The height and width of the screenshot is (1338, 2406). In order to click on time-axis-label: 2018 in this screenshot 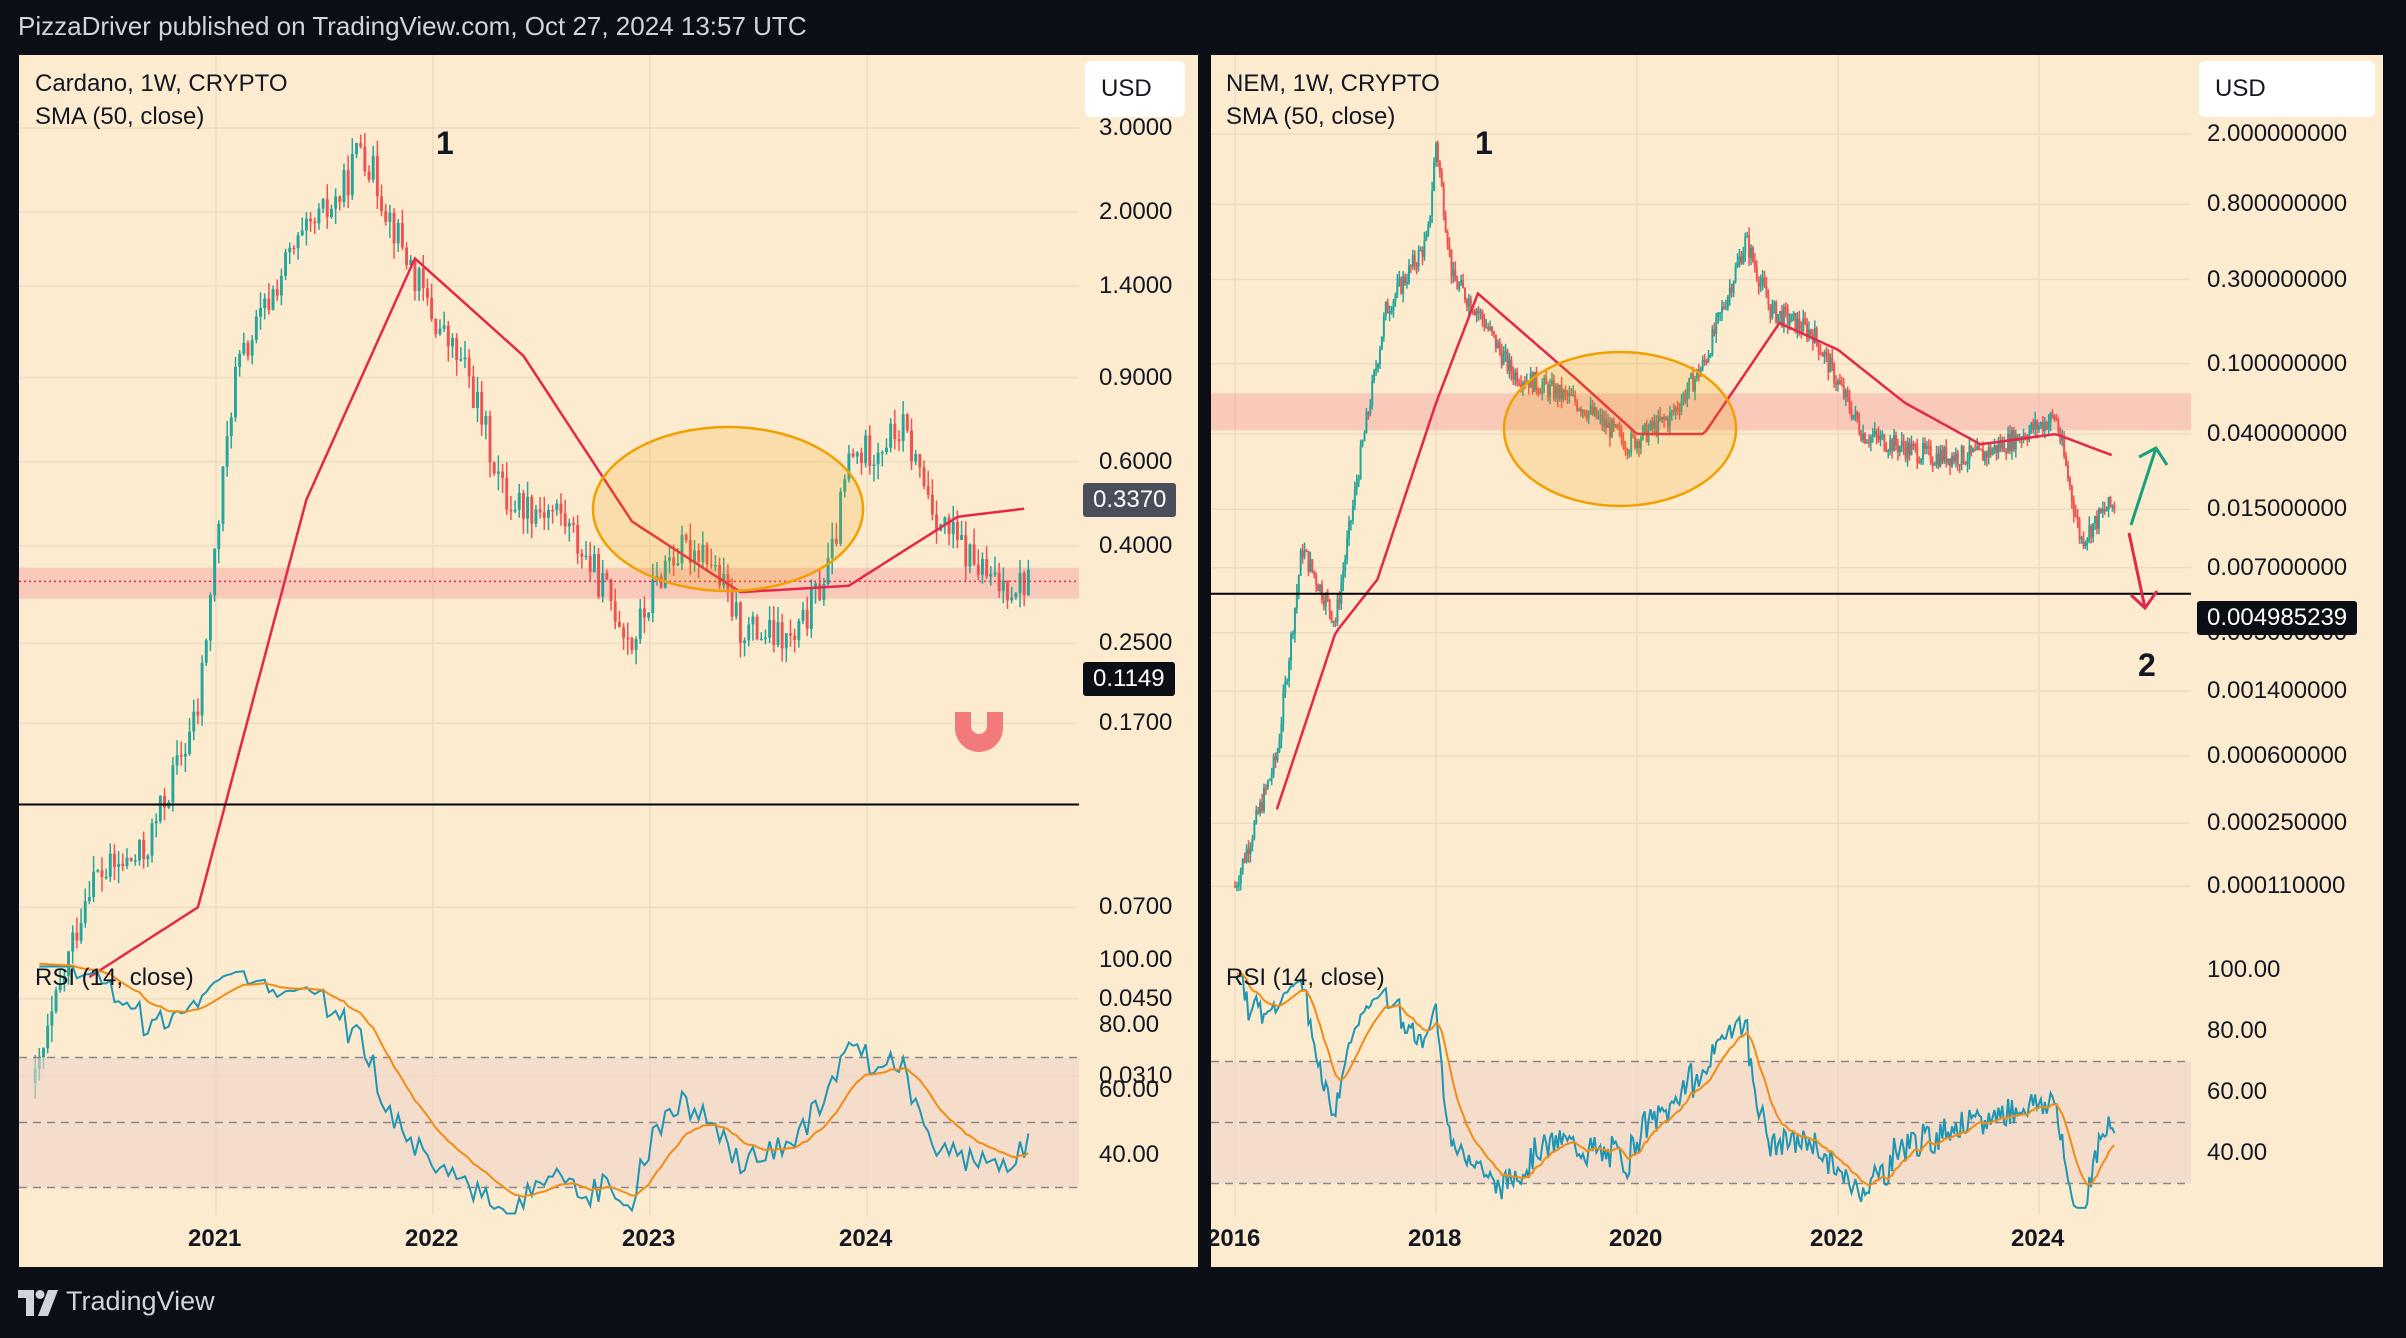, I will do `click(1435, 1238)`.